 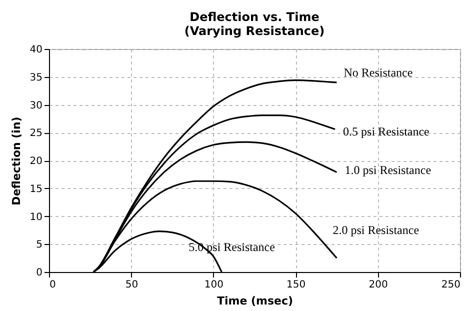 What do you see at coordinates (255, 17) in the screenshot?
I see `chart-title: Deflection vs. Time` at bounding box center [255, 17].